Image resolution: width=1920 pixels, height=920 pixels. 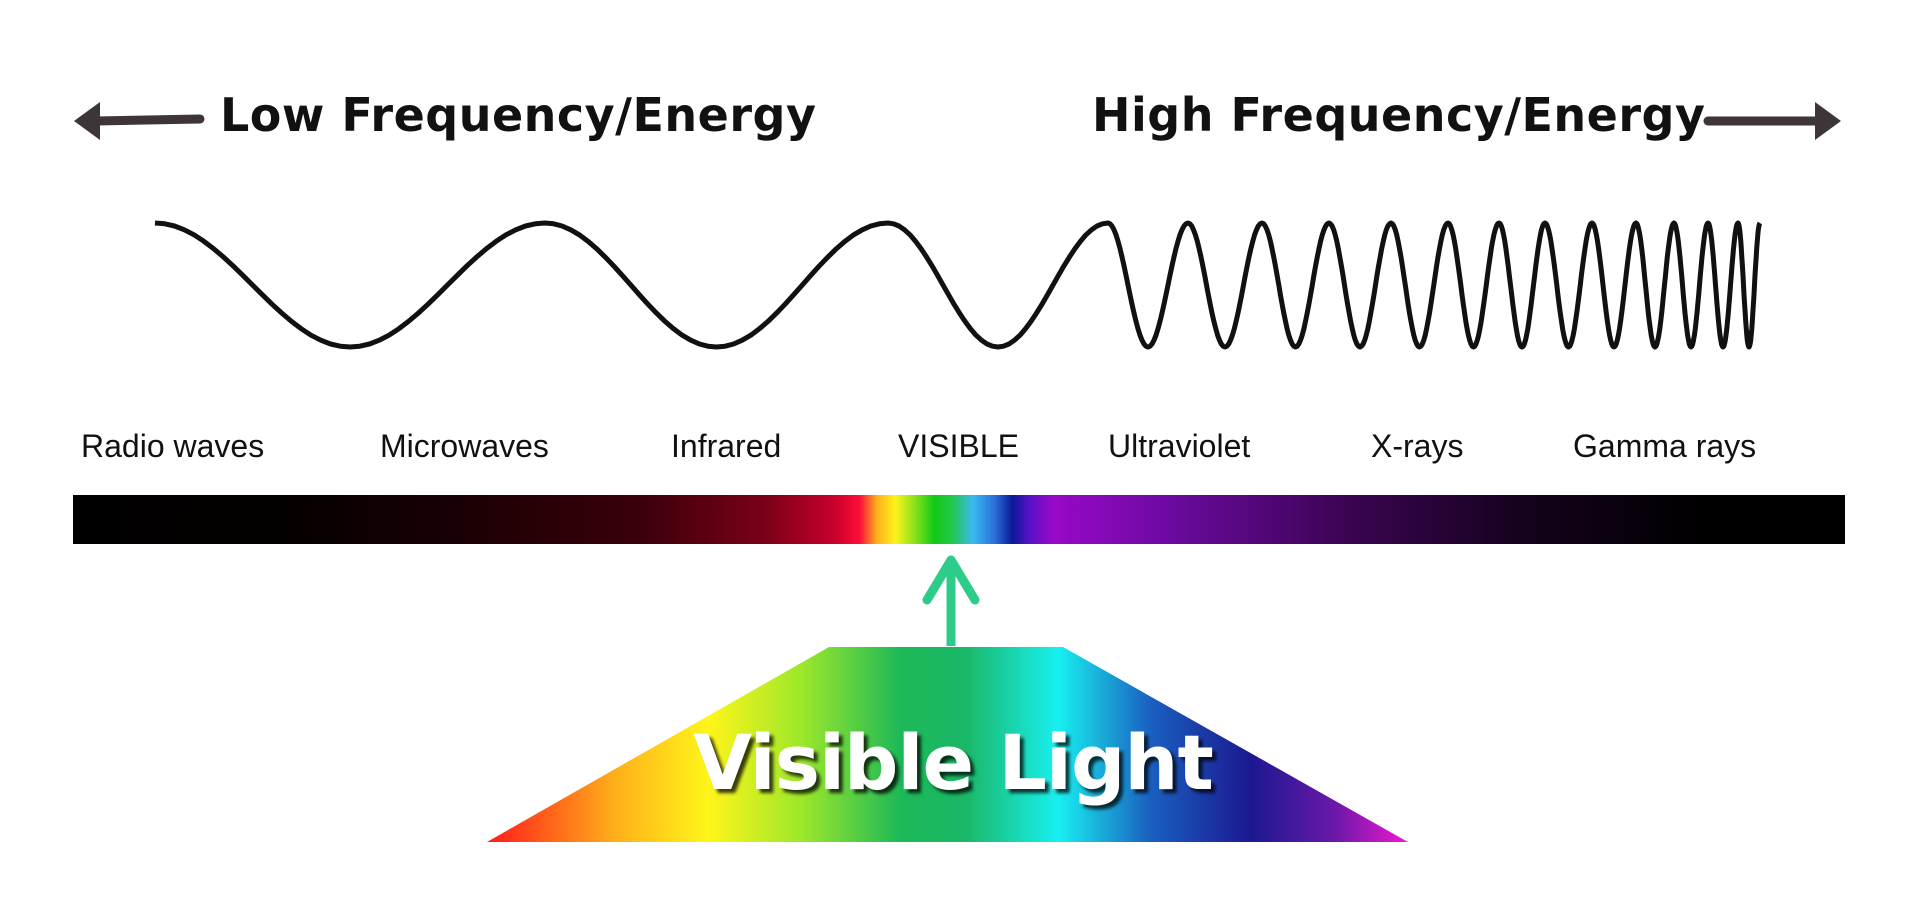 What do you see at coordinates (958, 446) in the screenshot?
I see `band-label-visible: VISIBLE` at bounding box center [958, 446].